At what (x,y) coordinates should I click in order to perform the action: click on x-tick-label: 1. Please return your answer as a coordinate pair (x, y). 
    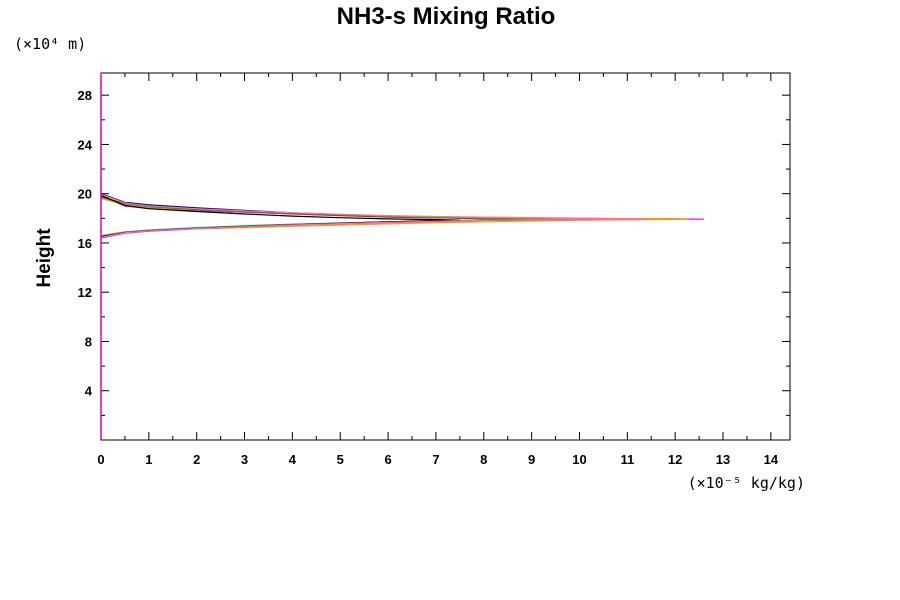
    Looking at the image, I should click on (148, 459).